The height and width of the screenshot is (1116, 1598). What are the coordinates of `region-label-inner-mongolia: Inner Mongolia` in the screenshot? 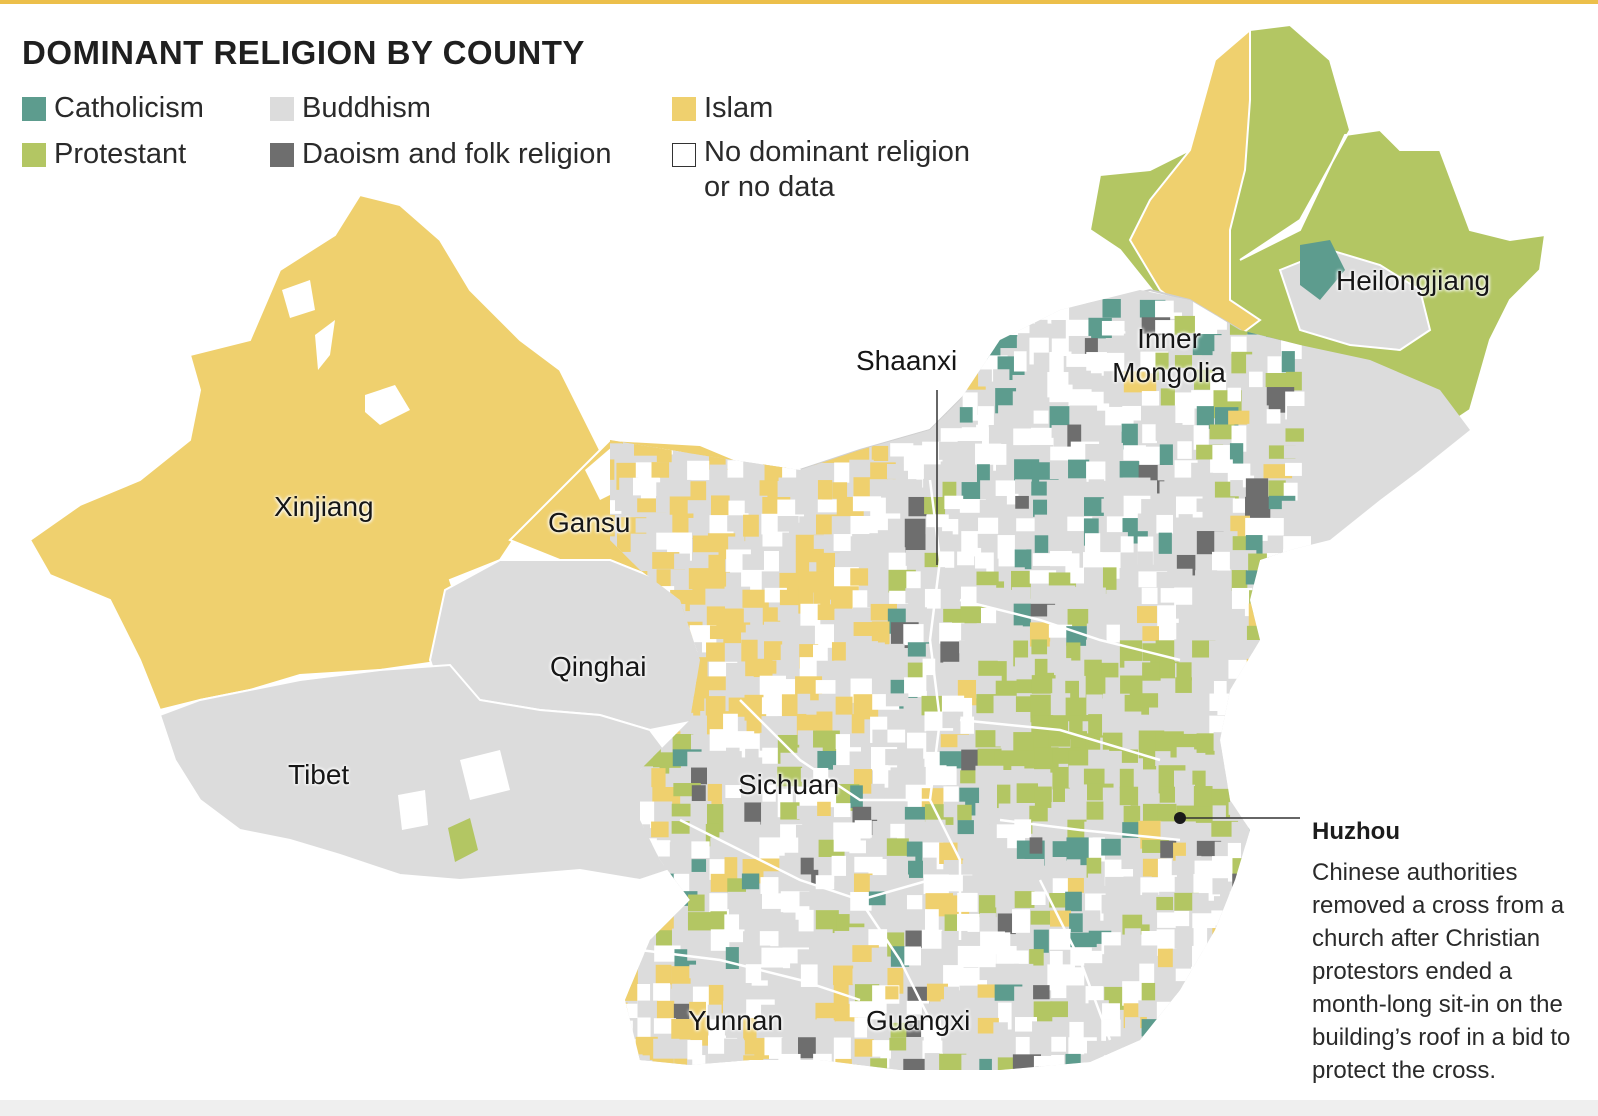 It's located at (1169, 356).